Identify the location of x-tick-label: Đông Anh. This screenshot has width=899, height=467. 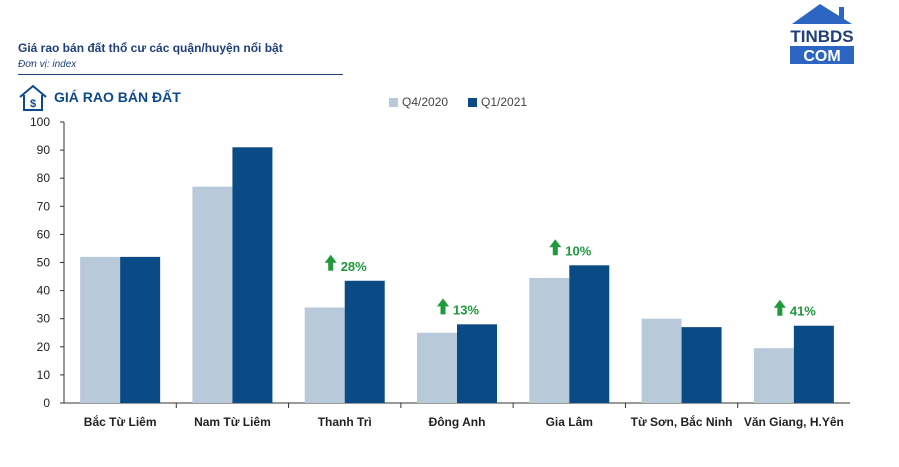
(457, 422).